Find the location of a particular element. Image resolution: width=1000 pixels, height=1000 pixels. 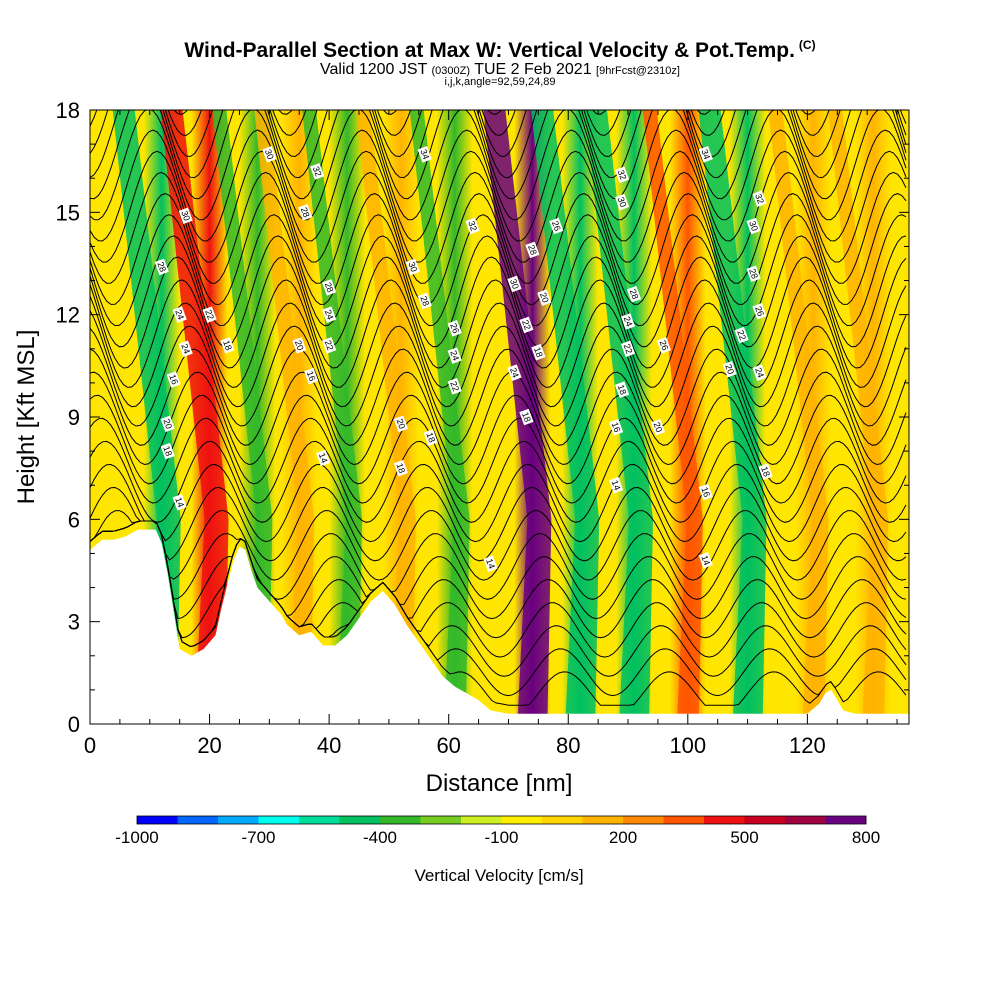

y-tick-label: 3 is located at coordinates (74, 622).